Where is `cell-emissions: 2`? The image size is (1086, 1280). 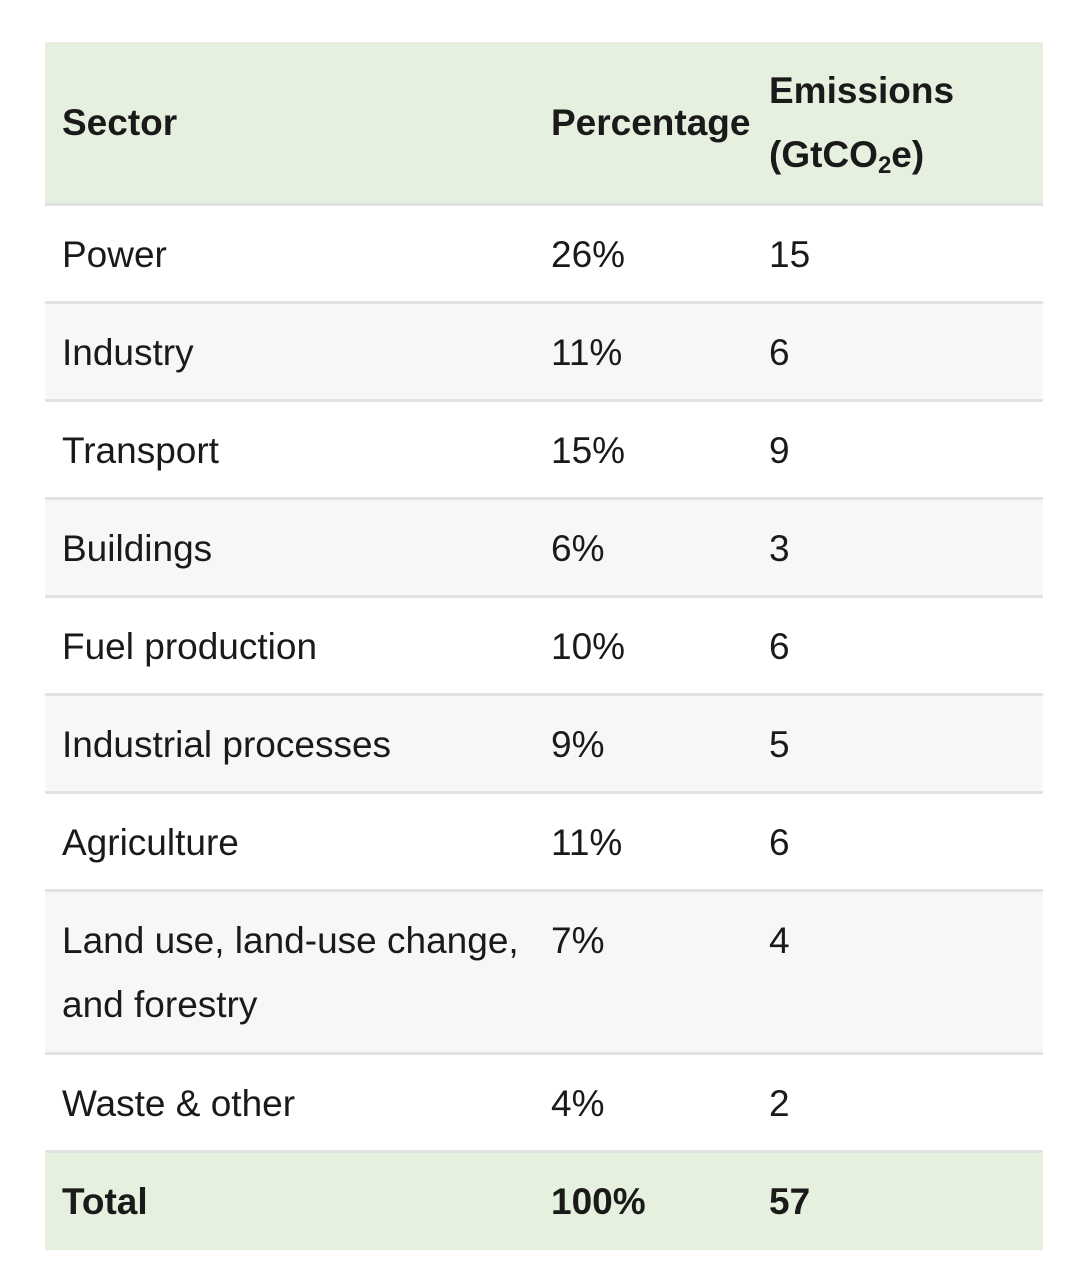
cell-emissions: 2 is located at coordinates (779, 1103).